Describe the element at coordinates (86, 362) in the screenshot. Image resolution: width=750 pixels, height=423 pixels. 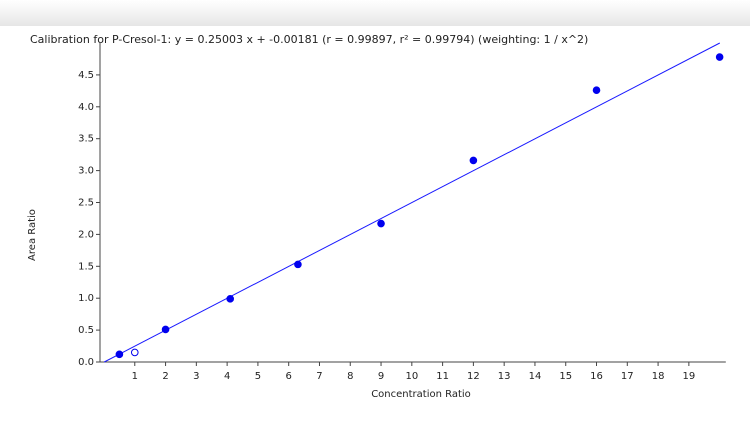
I see `y-tick-label: 0.0` at that location.